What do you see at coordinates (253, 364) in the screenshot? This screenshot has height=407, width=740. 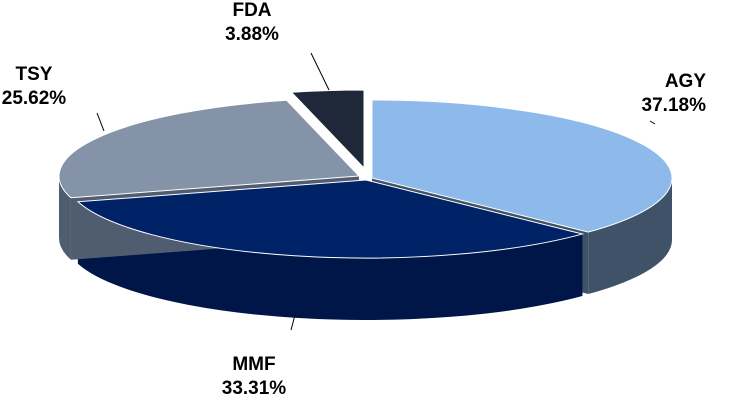 I see `slice-label-mmf: MMF` at bounding box center [253, 364].